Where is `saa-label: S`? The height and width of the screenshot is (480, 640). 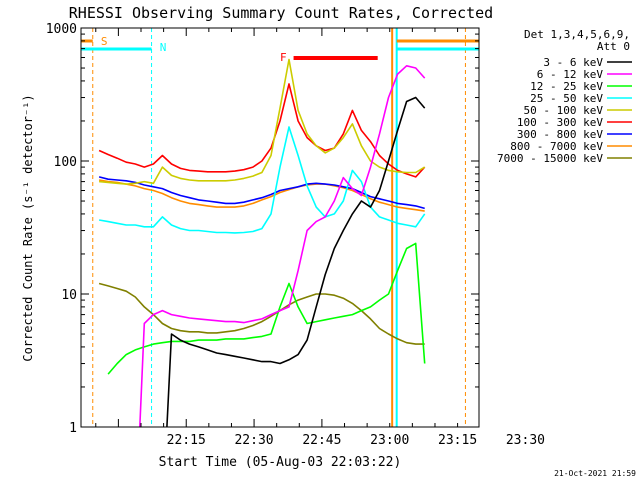 saa-label: S is located at coordinates (104, 41).